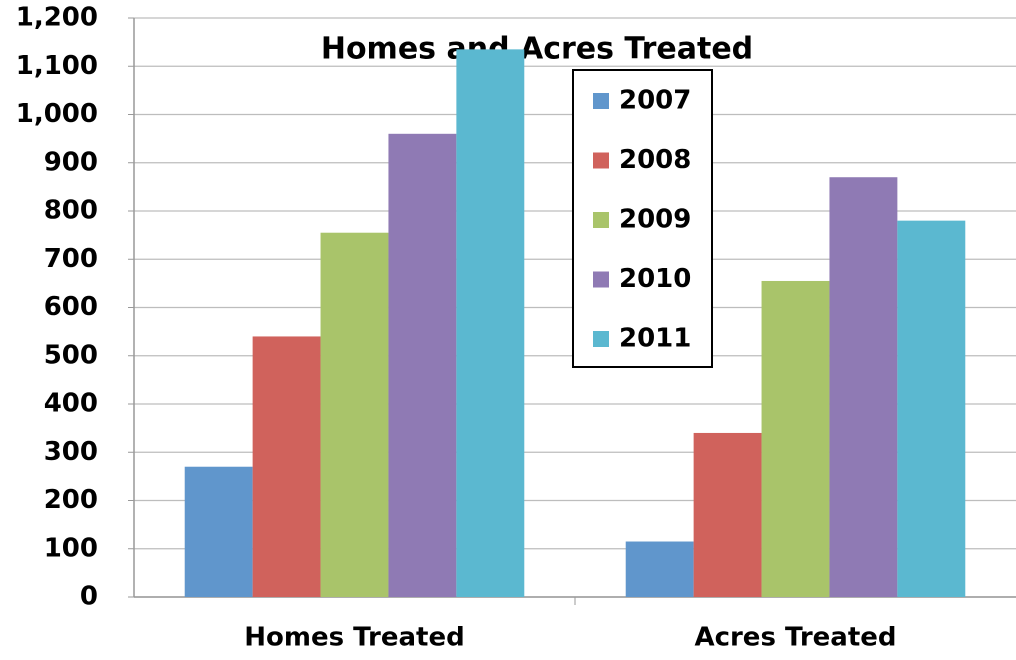 Image resolution: width=1016 pixels, height=660 pixels. What do you see at coordinates (655, 160) in the screenshot?
I see `legend-label: 2008` at bounding box center [655, 160].